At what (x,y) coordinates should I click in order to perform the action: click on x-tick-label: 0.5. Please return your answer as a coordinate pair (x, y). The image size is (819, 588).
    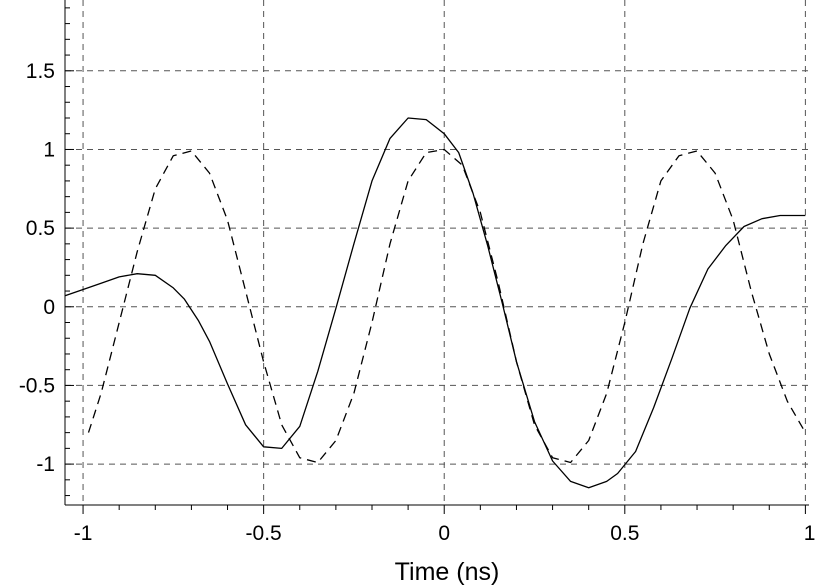
    Looking at the image, I should click on (624, 533).